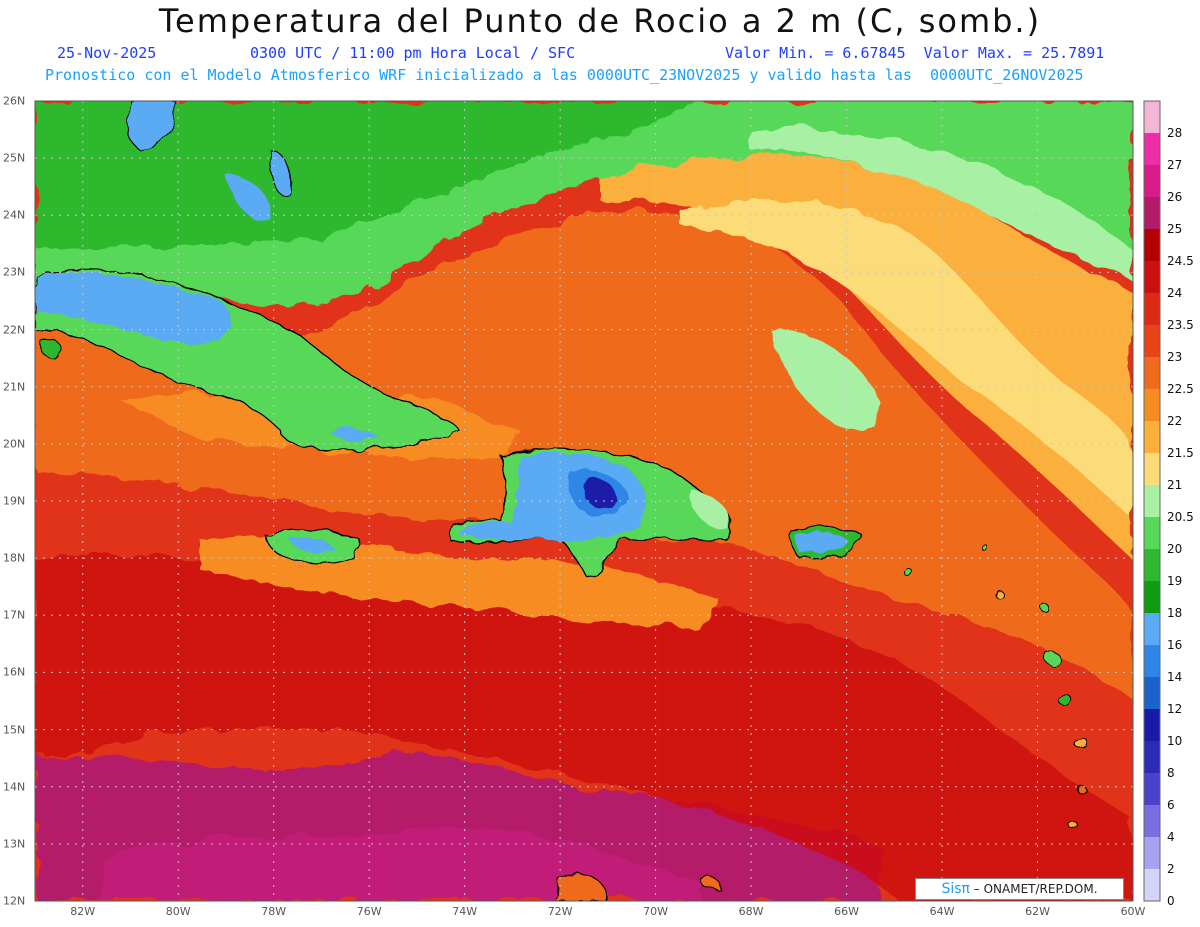 This screenshot has height=927, width=1200. Describe the element at coordinates (1180, 261) in the screenshot. I see `colorbar-label: 24.5` at that location.